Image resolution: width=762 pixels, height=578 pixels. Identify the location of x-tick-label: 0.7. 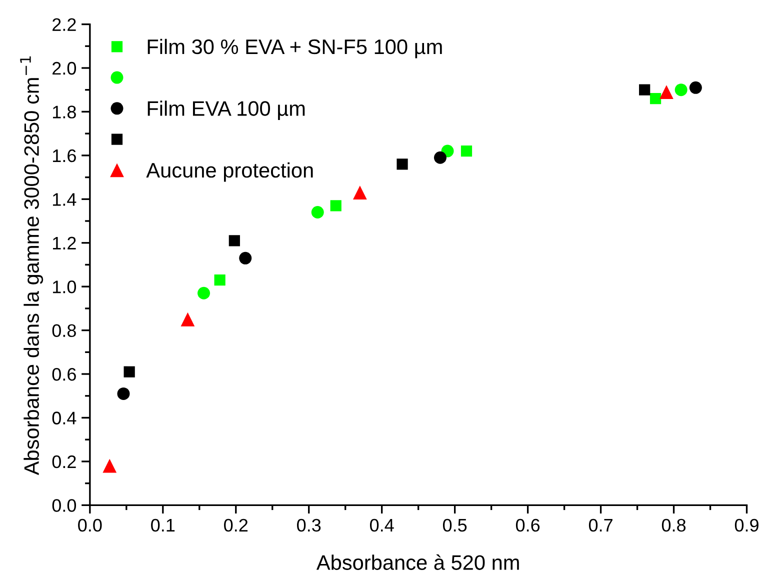
(600, 525).